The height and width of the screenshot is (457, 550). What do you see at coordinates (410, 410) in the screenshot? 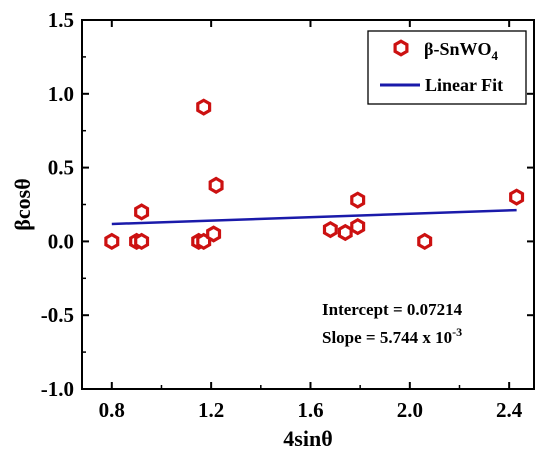
I see `x-tick-label: 2.0` at bounding box center [410, 410].